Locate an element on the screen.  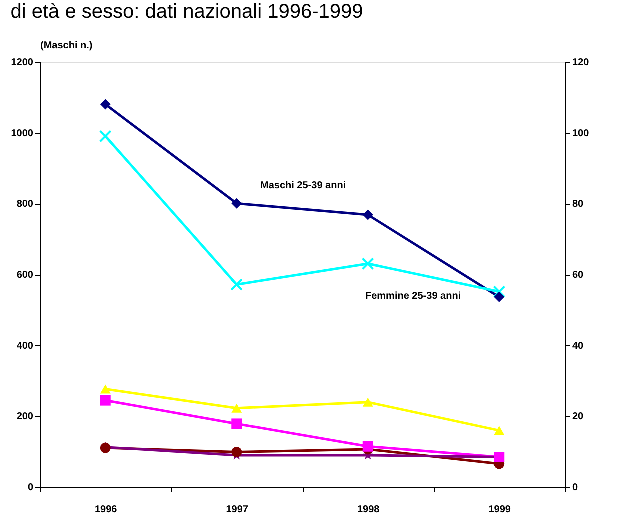
y2-tick-label: 20 is located at coordinates (578, 417).